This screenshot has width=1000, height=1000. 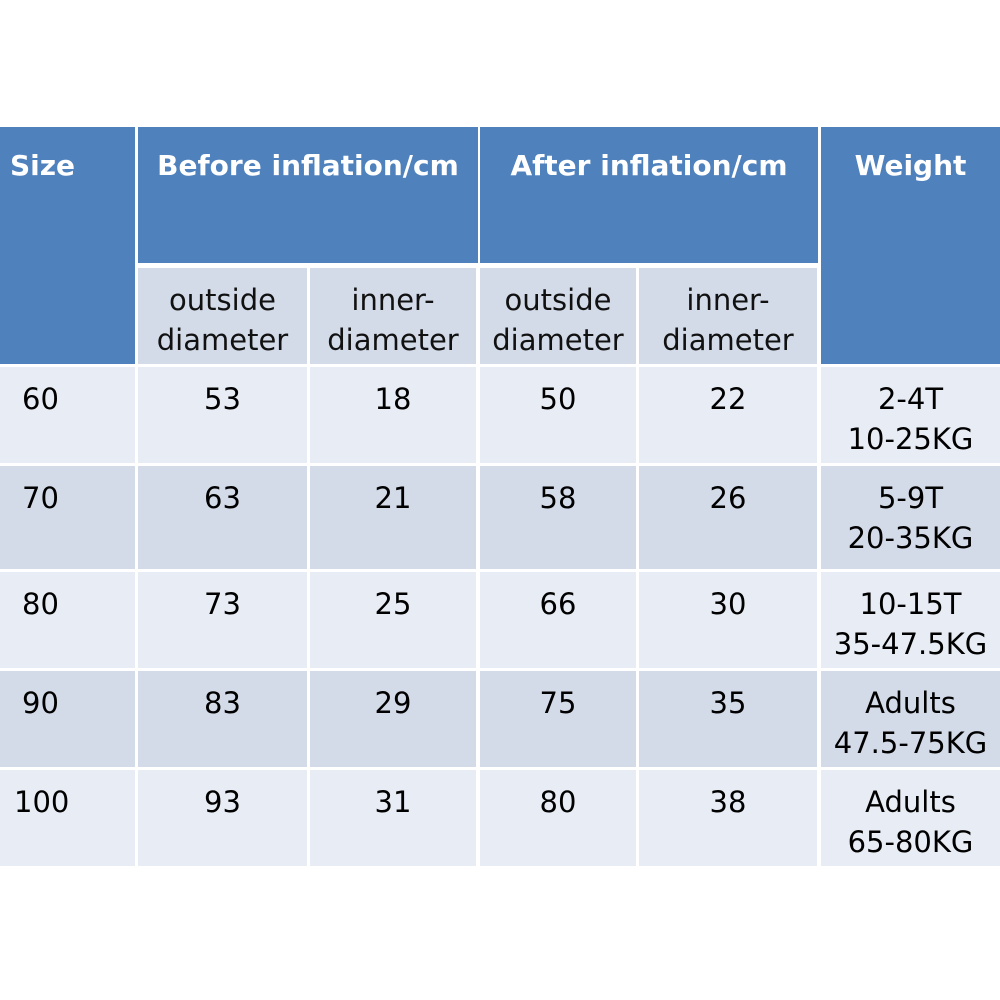 I want to click on cell-after-outside: 80, so click(x=558, y=818).